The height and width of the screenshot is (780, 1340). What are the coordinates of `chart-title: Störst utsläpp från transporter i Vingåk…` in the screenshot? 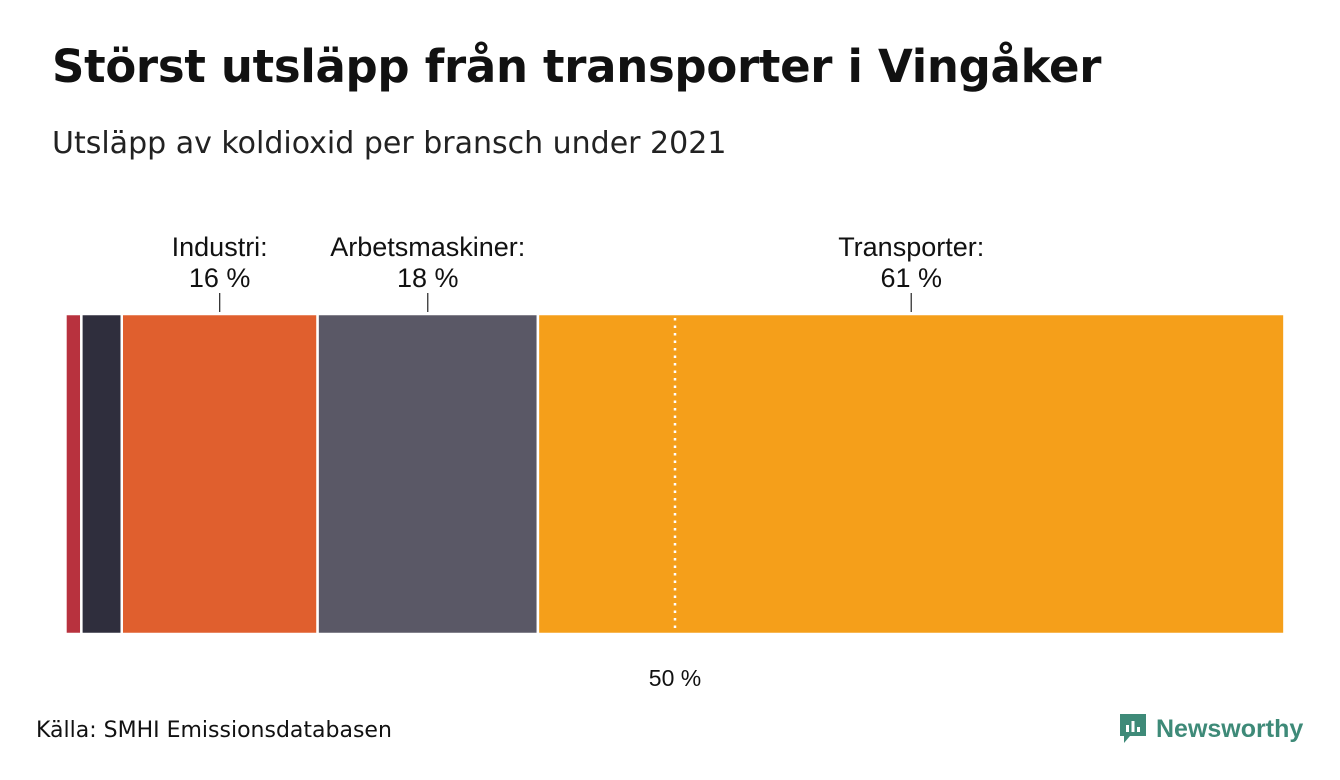 It's located at (577, 66).